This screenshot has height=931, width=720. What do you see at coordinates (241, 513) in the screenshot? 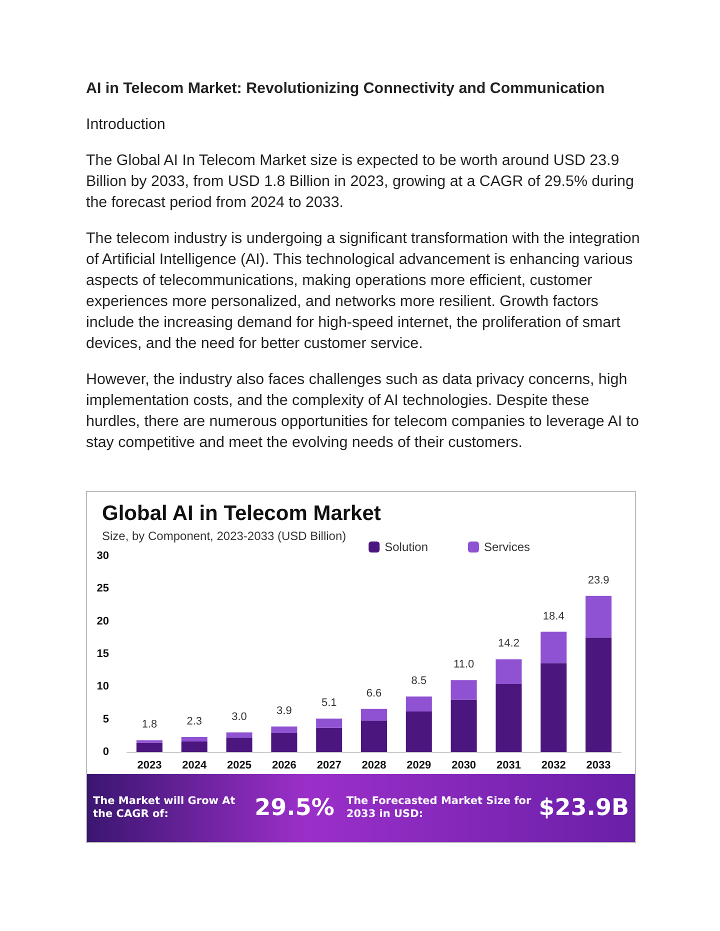
I see `chart-title: Global AI in Telecom Market` at bounding box center [241, 513].